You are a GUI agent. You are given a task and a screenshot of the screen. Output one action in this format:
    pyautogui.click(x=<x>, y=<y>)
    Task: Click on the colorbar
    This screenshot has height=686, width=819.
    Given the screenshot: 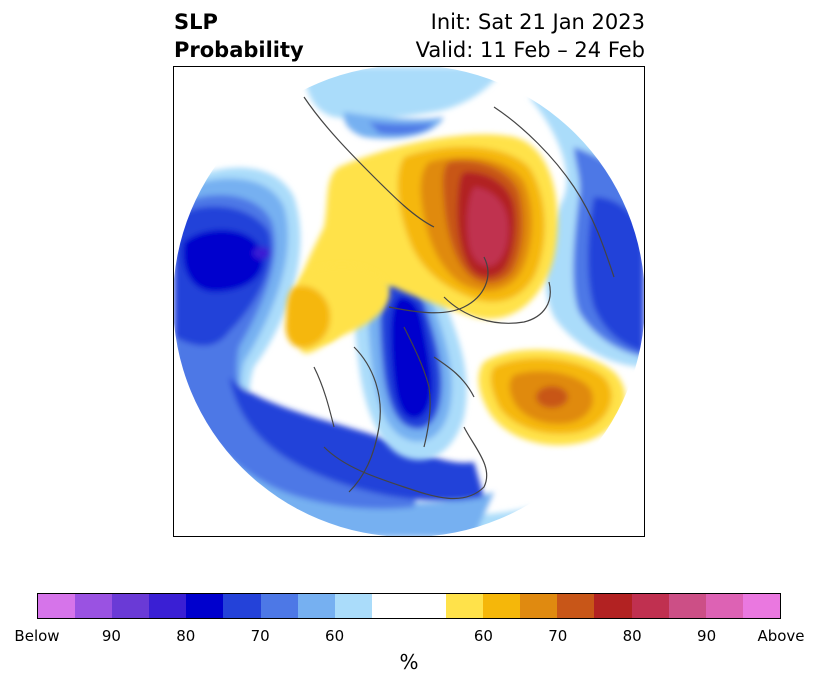 What is the action you would take?
    pyautogui.click(x=409, y=606)
    